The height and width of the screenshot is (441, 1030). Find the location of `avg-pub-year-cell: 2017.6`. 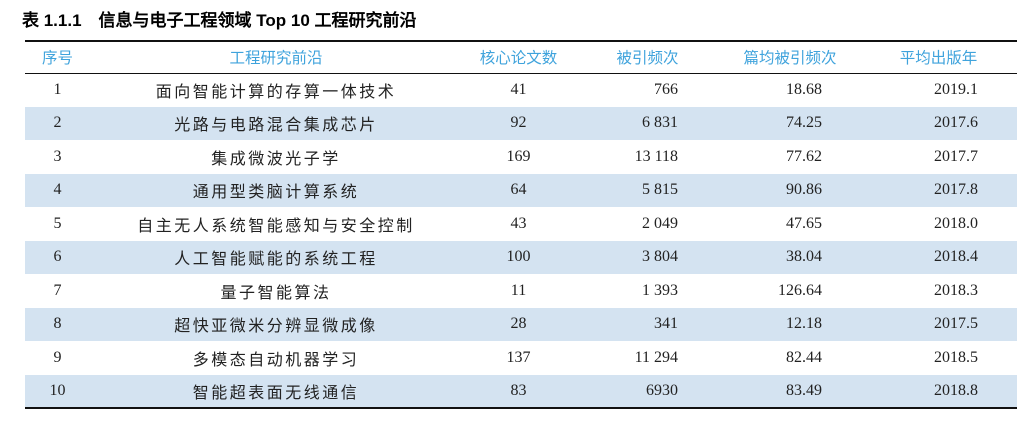

avg-pub-year-cell: 2017.6 is located at coordinates (956, 123).